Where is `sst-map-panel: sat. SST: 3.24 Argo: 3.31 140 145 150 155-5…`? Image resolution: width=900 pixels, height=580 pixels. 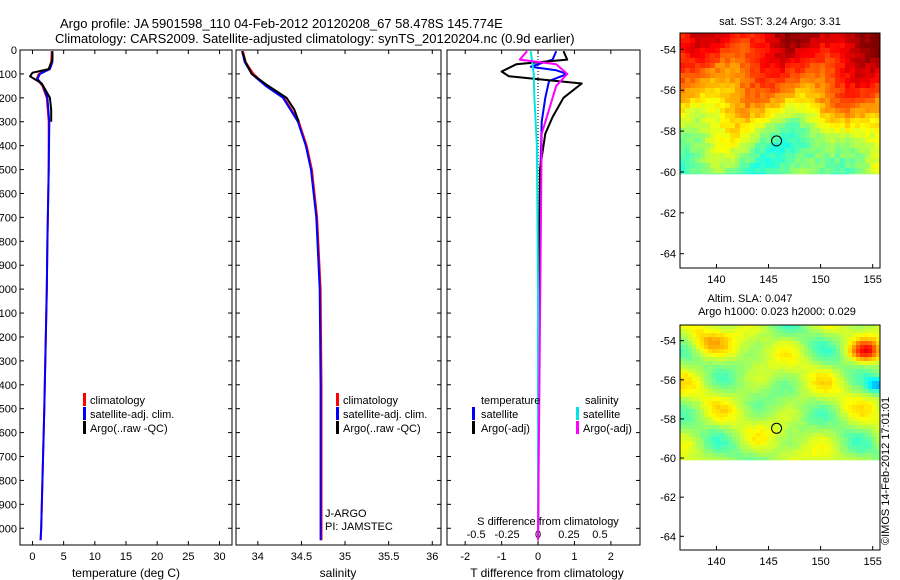 sst-map-panel: sat. SST: 3.24 Argo: 3.31 140 145 150 155-5… is located at coordinates (771, 151).